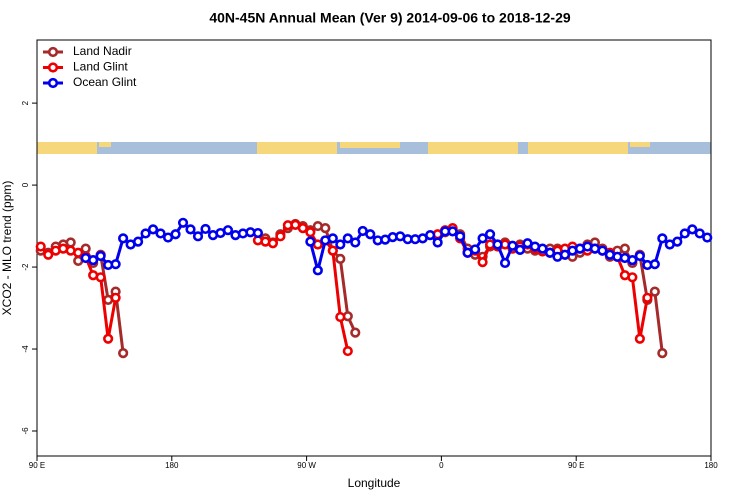 The height and width of the screenshot is (500, 750). I want to click on y-tick-label: -4, so click(25, 349).